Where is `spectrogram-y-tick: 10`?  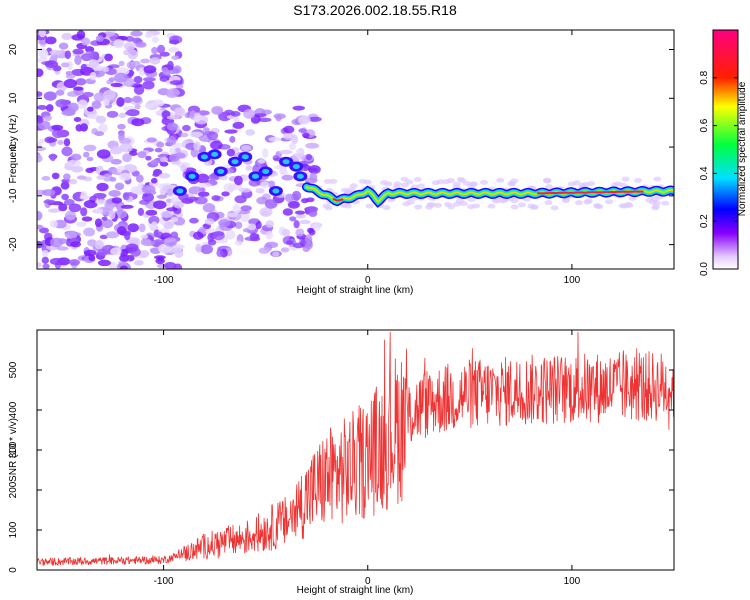
spectrogram-y-tick: 10 is located at coordinates (341, 98).